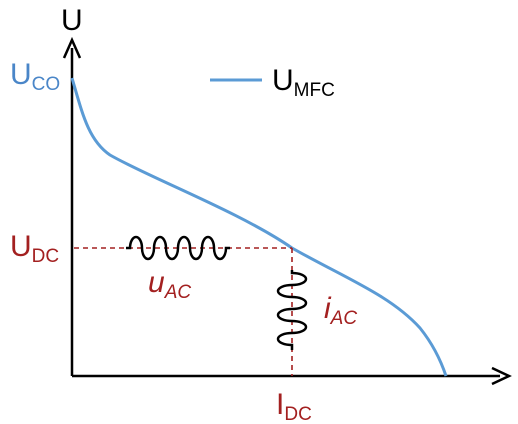 The height and width of the screenshot is (424, 518). What do you see at coordinates (280, 404) in the screenshot?
I see `x-axis-label-main: I` at bounding box center [280, 404].